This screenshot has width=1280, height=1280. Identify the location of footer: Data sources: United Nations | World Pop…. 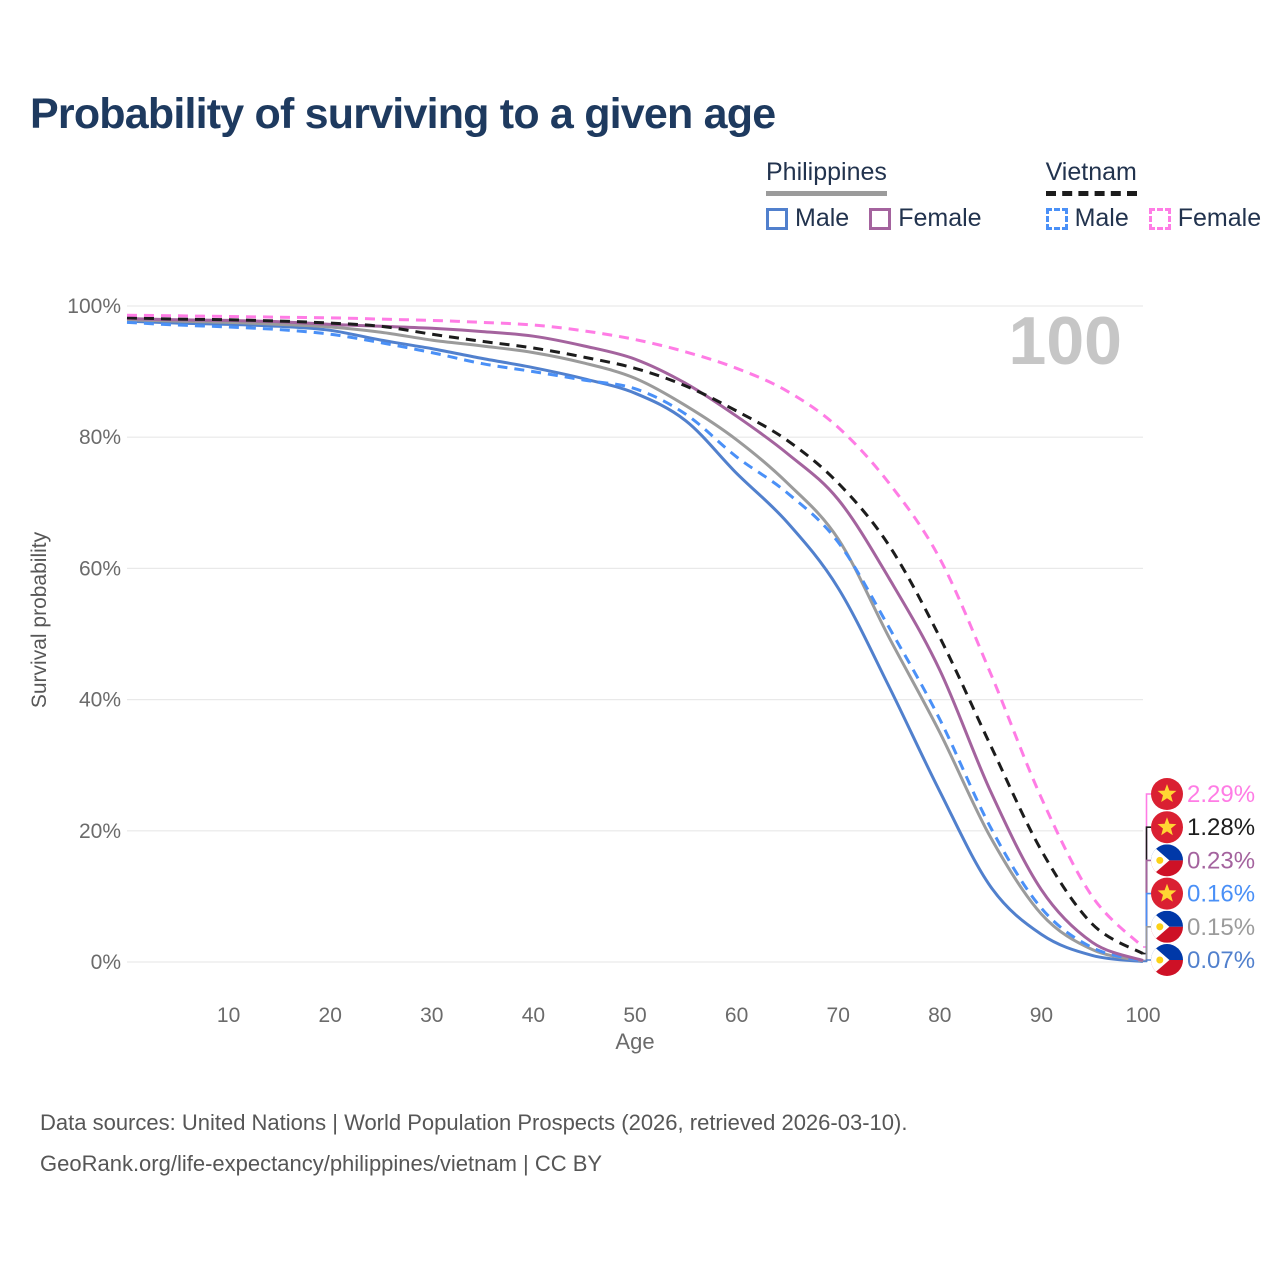
(473, 1143).